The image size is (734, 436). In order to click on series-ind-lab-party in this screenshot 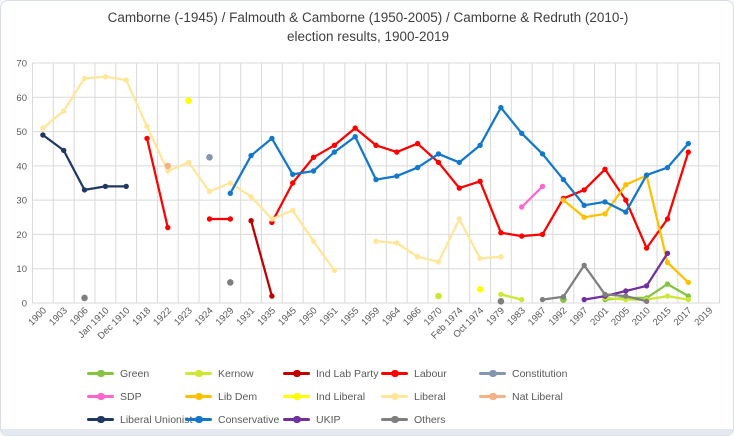, I will do `click(261, 258)`.